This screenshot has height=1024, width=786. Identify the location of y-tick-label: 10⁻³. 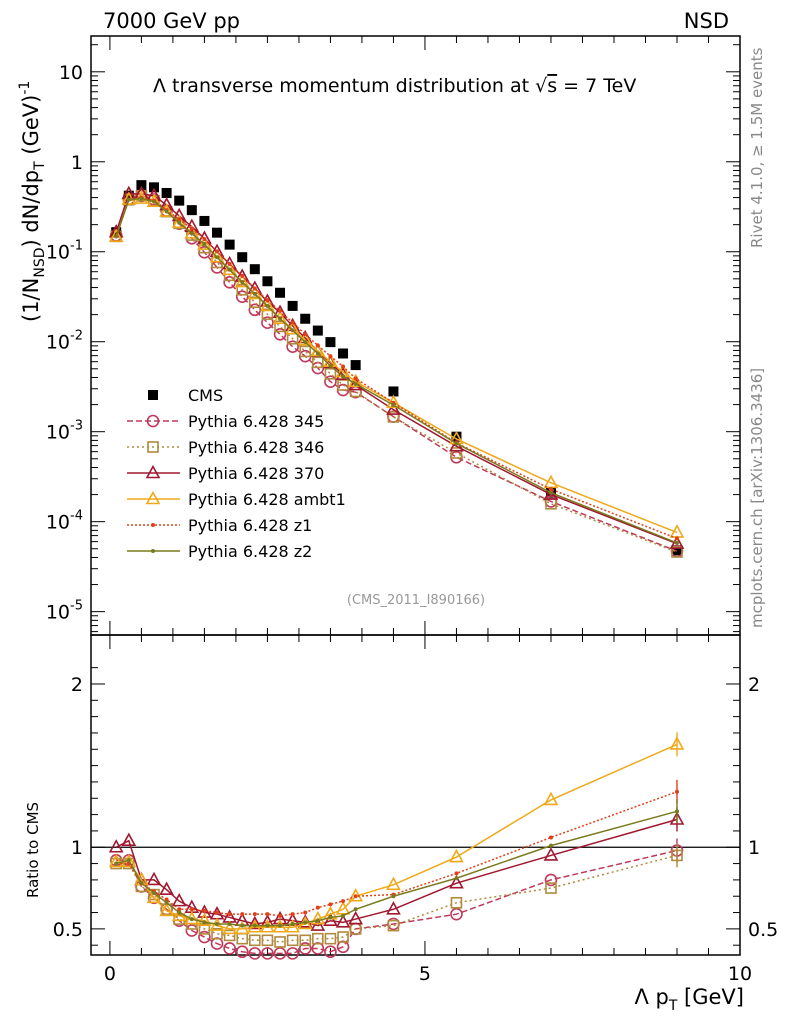
(64, 431).